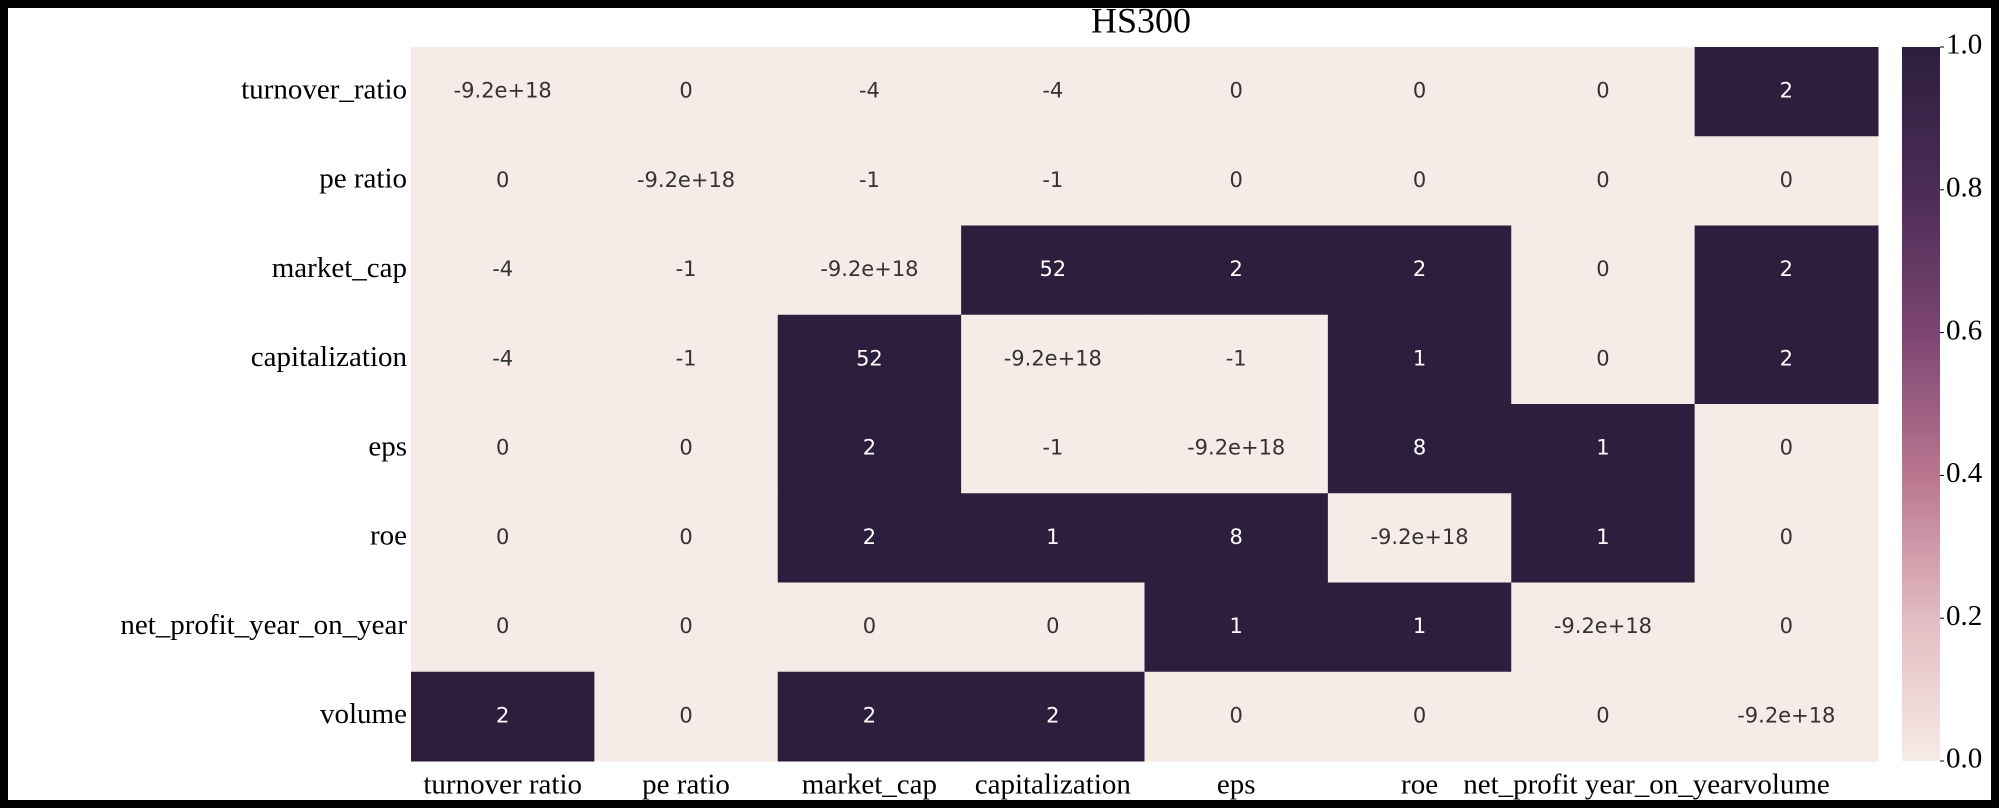  What do you see at coordinates (263, 625) in the screenshot?
I see `y-tick-label: net_profit_year_on_year` at bounding box center [263, 625].